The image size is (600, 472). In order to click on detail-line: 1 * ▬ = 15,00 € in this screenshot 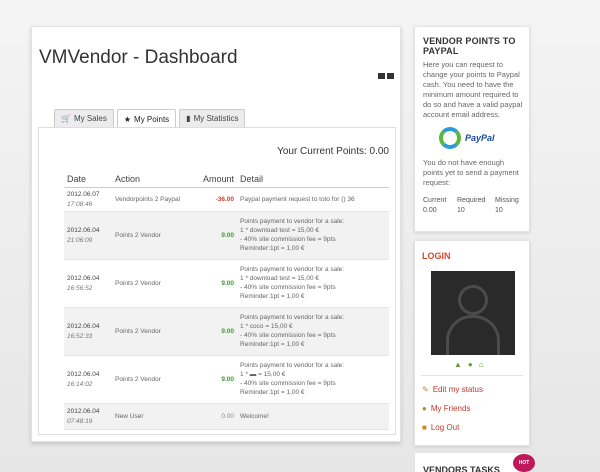, I will do `click(263, 374)`.